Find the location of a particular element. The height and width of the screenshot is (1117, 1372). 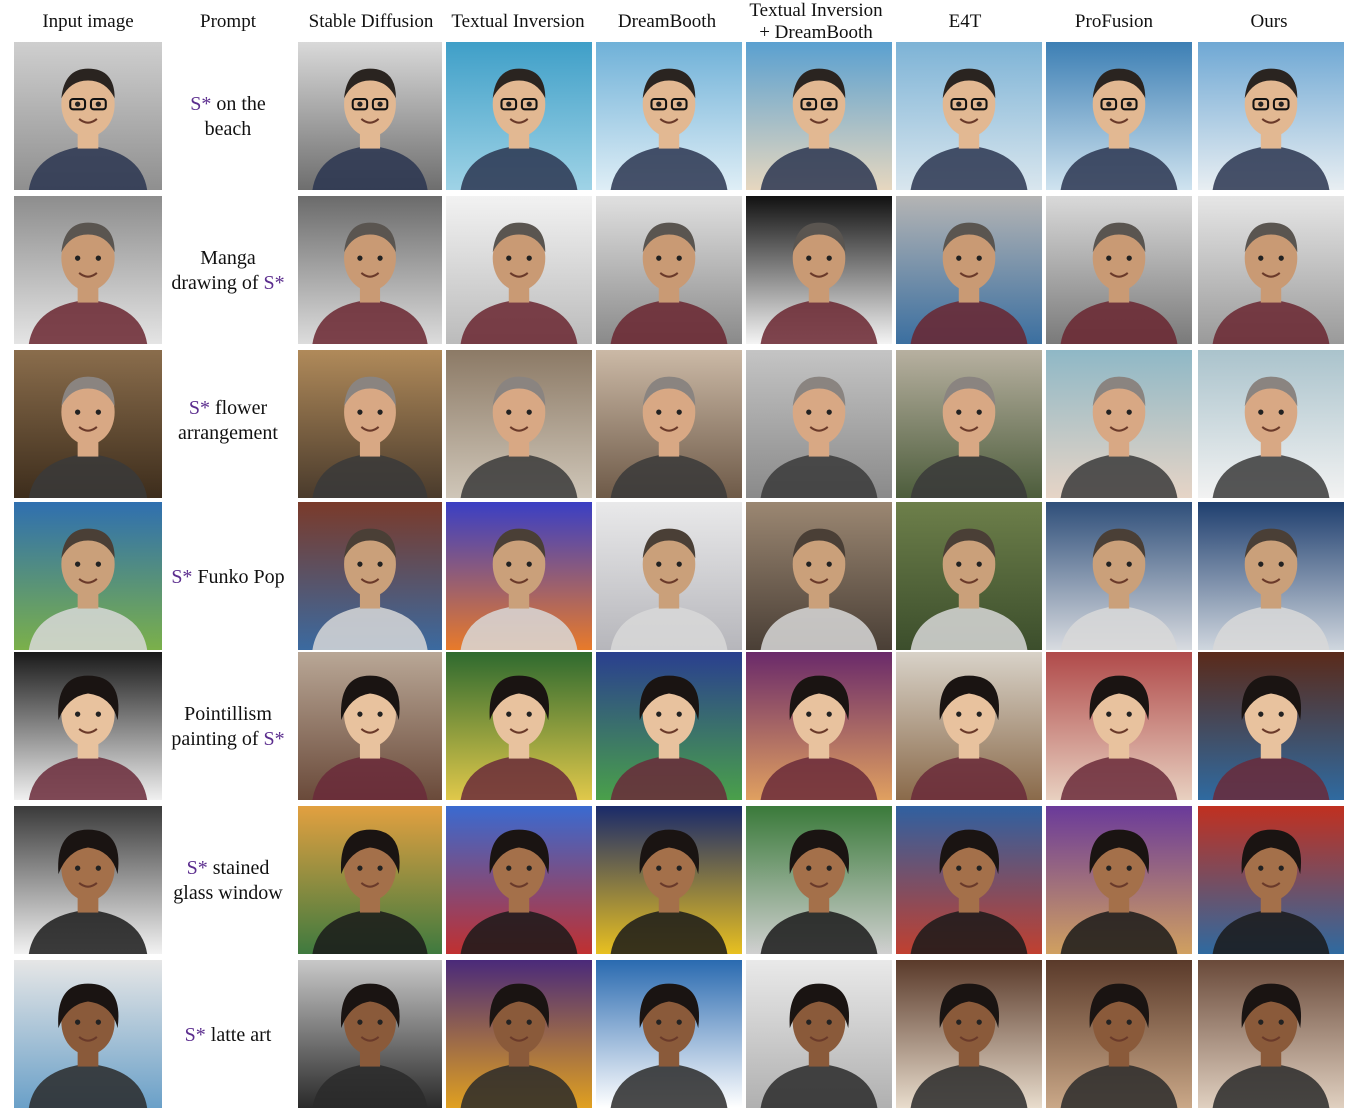

header-prompt: Prompt is located at coordinates (228, 21).